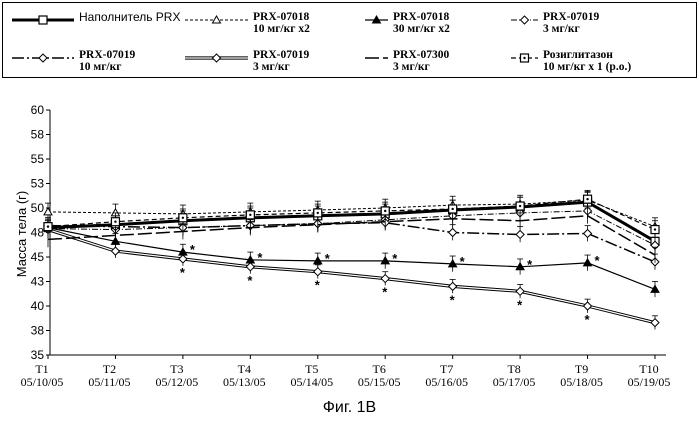  Describe the element at coordinates (109, 382) in the screenshot. I see `x-tick-date: 05/11/05` at that location.